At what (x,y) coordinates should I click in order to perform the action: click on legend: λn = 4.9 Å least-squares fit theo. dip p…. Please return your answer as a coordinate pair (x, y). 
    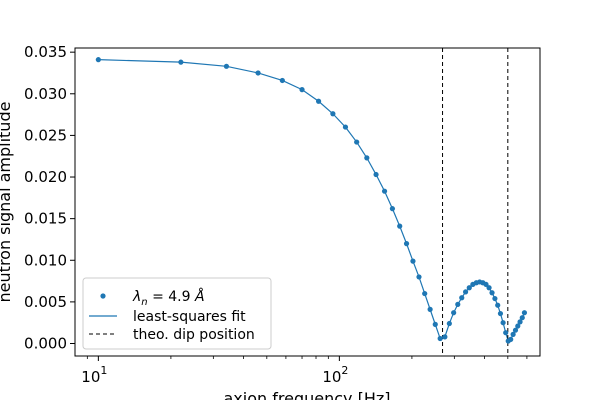
    Looking at the image, I should click on (177, 313).